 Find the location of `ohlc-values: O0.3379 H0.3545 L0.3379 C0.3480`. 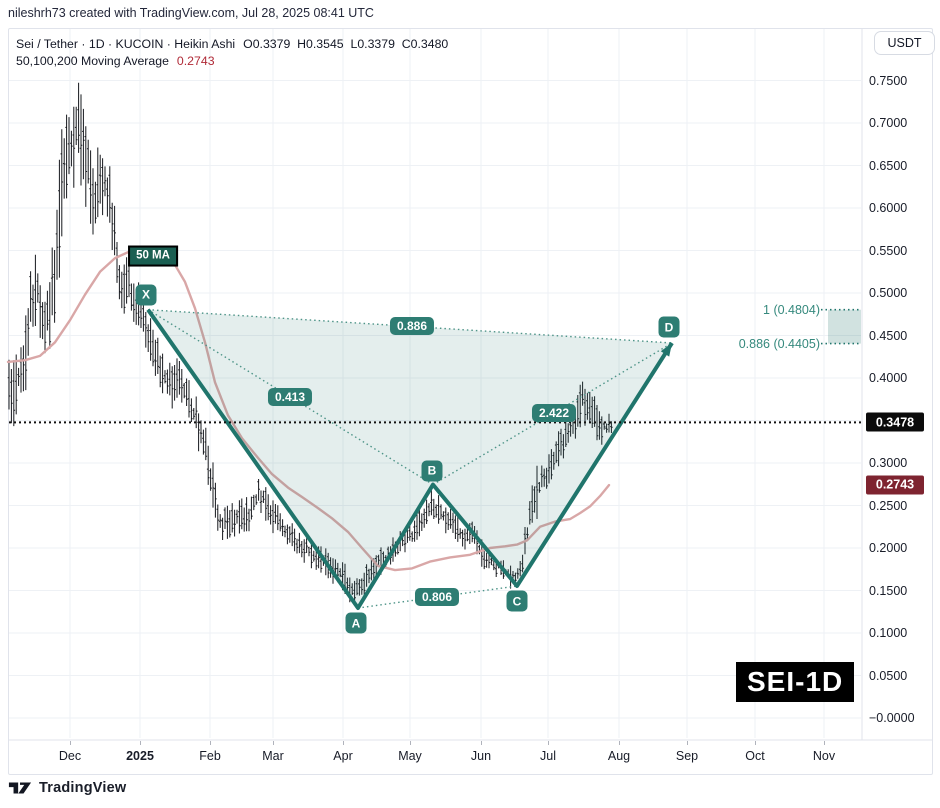

ohlc-values: O0.3379 H0.3545 L0.3379 C0.3480 is located at coordinates (346, 44).